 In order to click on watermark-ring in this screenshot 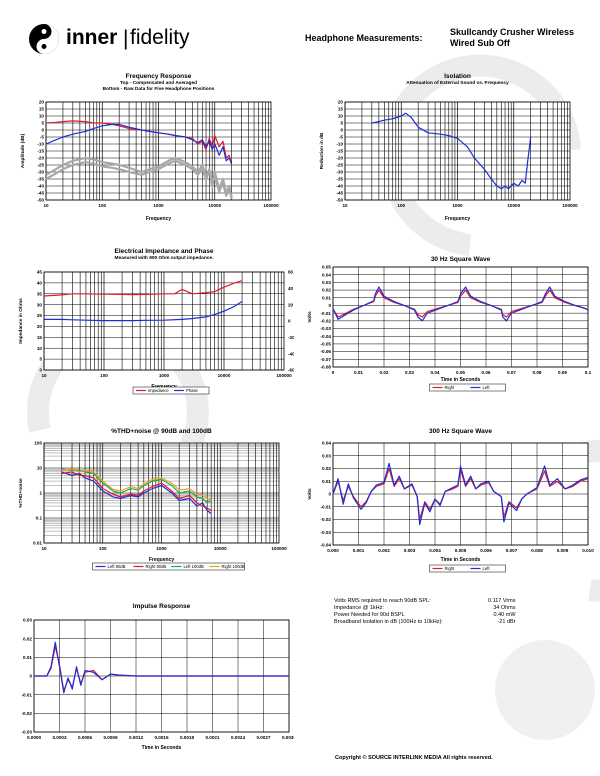, I will do `click(480, 155)`.